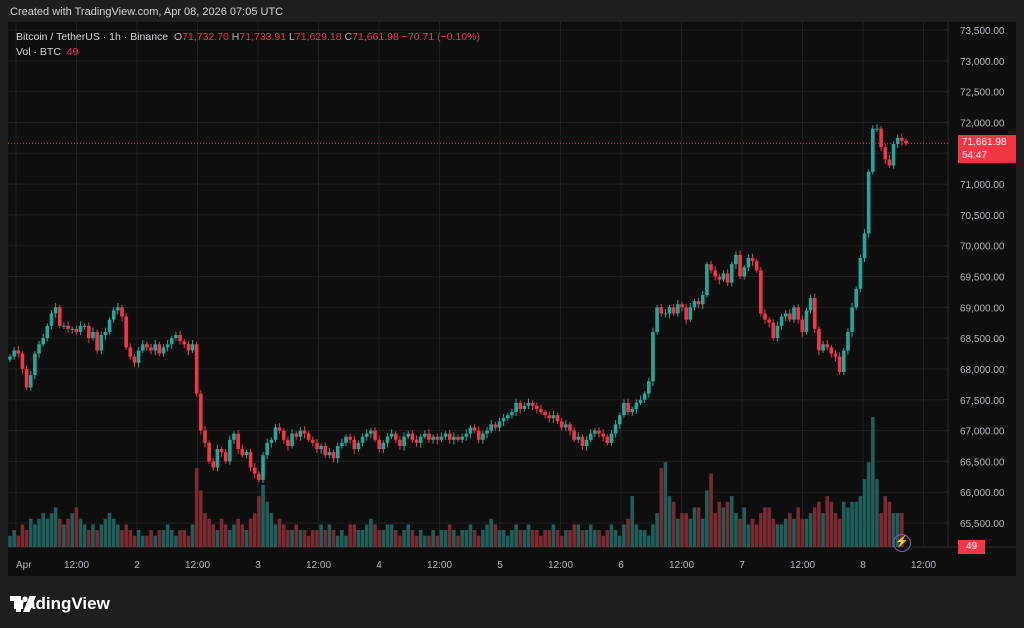 The image size is (1024, 628). Describe the element at coordinates (982, 401) in the screenshot. I see `y-tick-label: 67,500.00` at that location.